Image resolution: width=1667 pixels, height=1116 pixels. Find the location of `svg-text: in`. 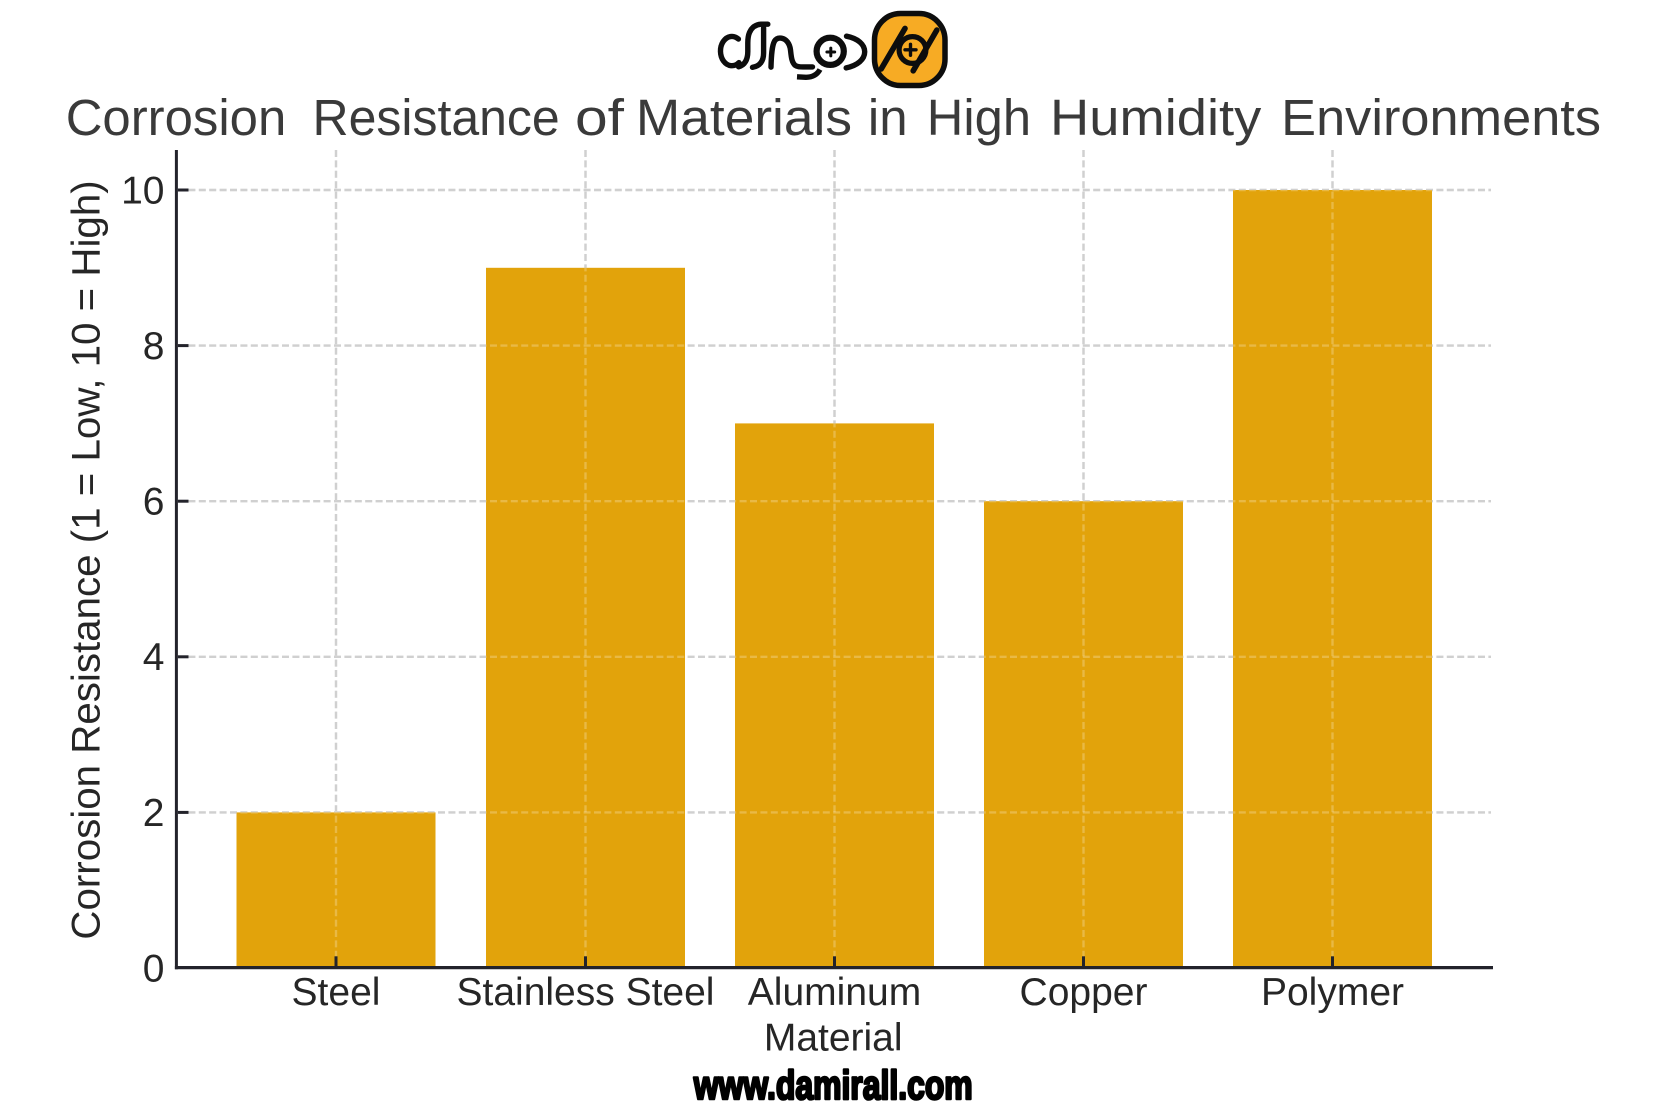

svg-text: in is located at coordinates (888, 117).